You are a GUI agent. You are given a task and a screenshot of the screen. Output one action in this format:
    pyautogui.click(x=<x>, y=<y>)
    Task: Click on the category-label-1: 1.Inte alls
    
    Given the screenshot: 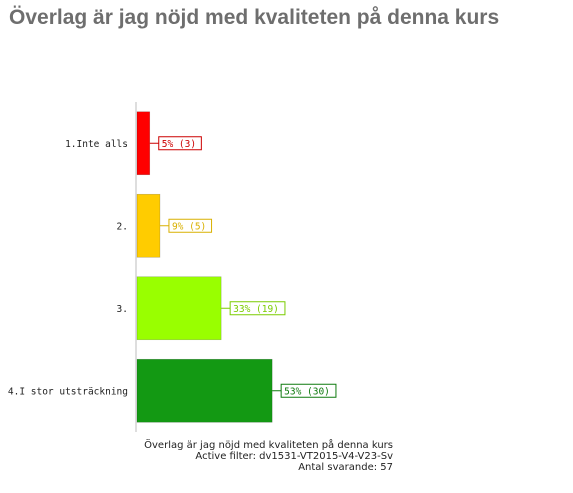 What is the action you would take?
    pyautogui.click(x=96, y=144)
    